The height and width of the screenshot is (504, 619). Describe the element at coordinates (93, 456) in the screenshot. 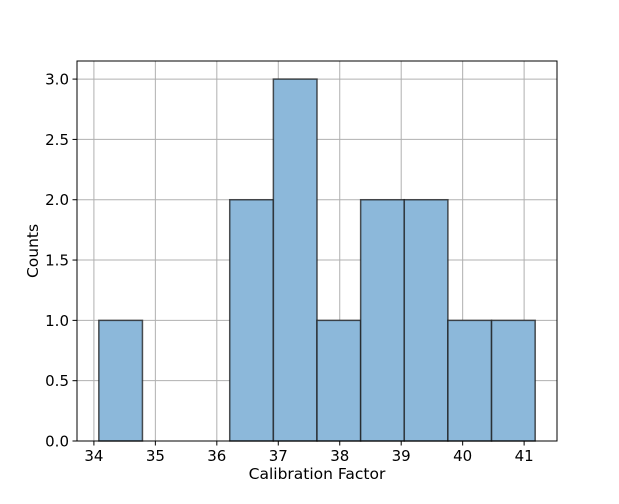

I see `x-tick-label-0: 34` at that location.